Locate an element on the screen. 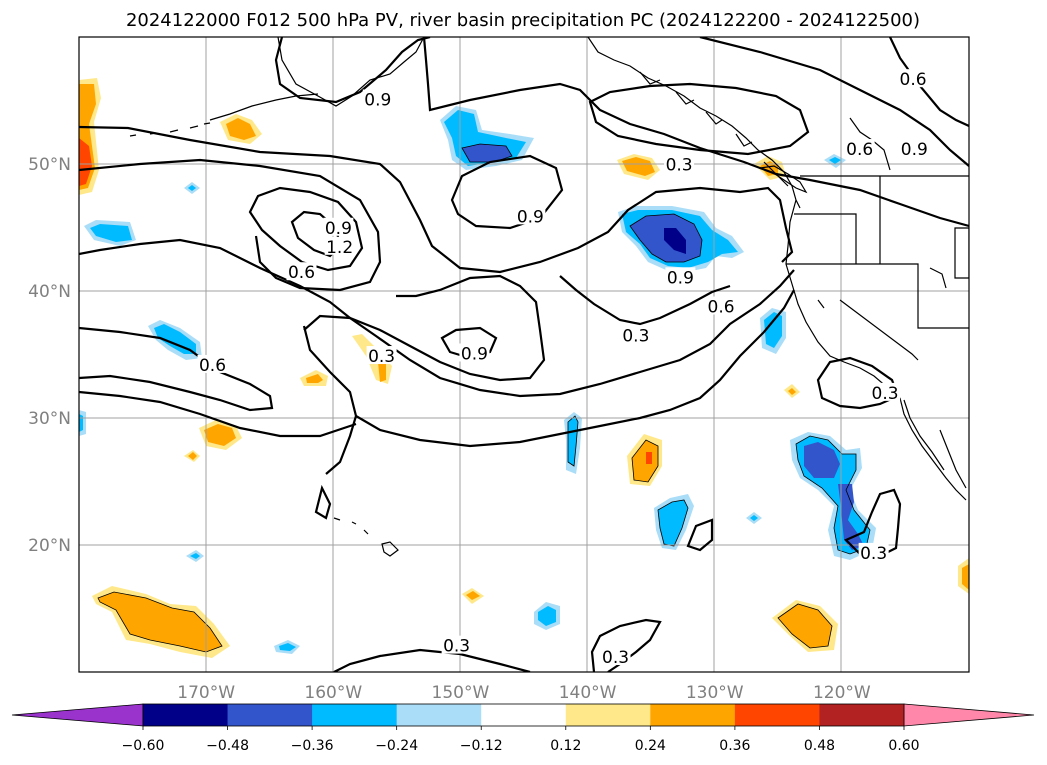 This screenshot has height=765, width=1047. negative-anomaly-gulf-west-core is located at coordinates (487, 153).